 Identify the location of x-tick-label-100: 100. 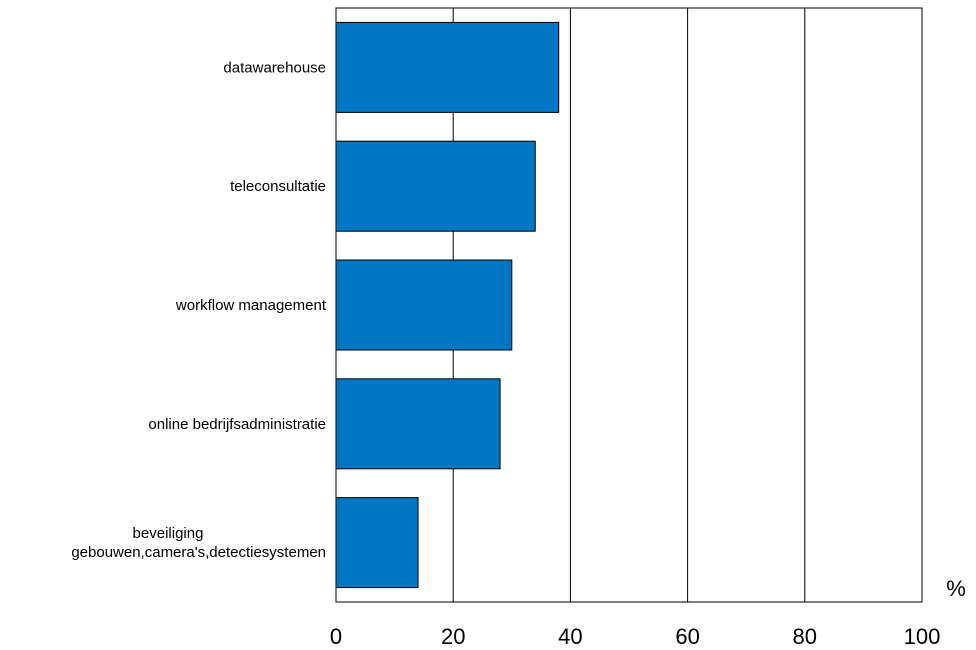
(922, 636).